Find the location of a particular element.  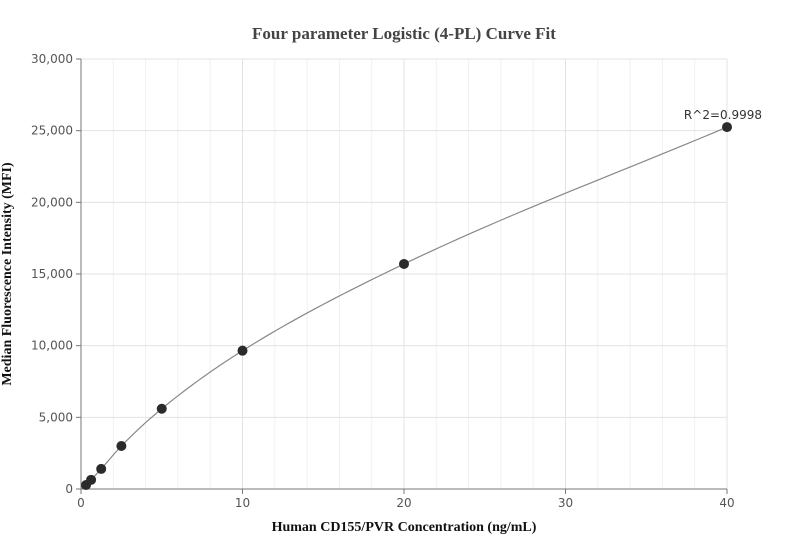

r-squared-annotation: R^2=0.9998 is located at coordinates (723, 115).